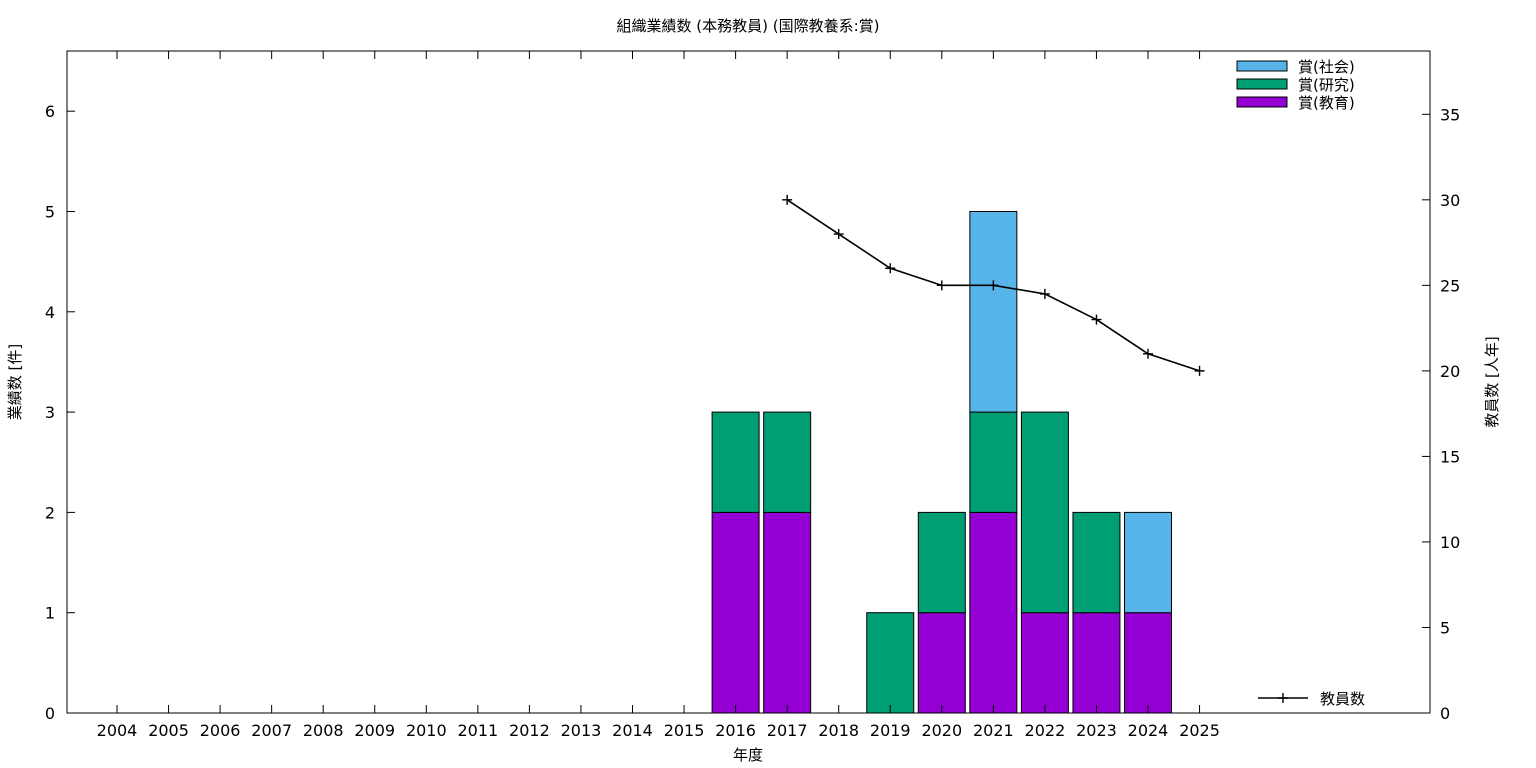  I want to click on y2-tick-label: 30, so click(1450, 200).